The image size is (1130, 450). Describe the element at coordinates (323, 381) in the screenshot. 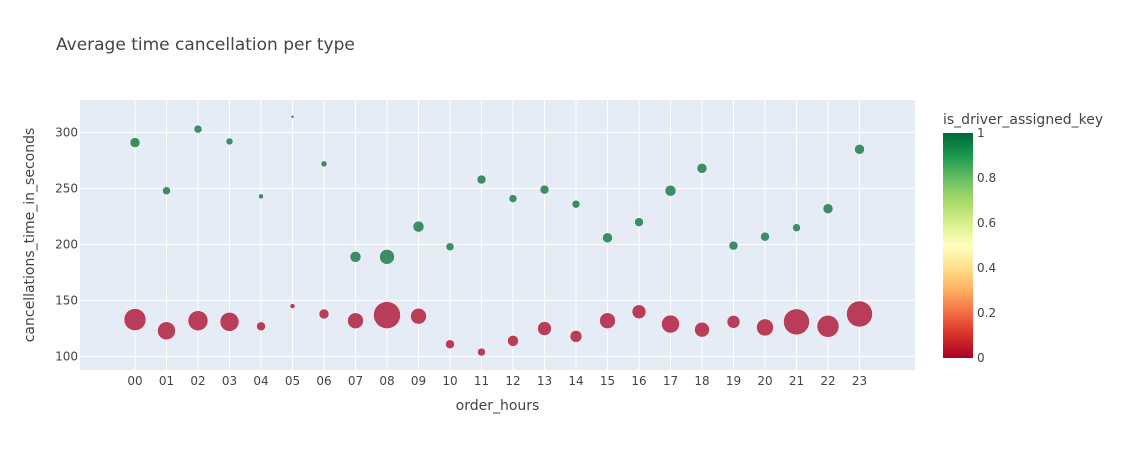

I see `x-tick-label: 06` at that location.